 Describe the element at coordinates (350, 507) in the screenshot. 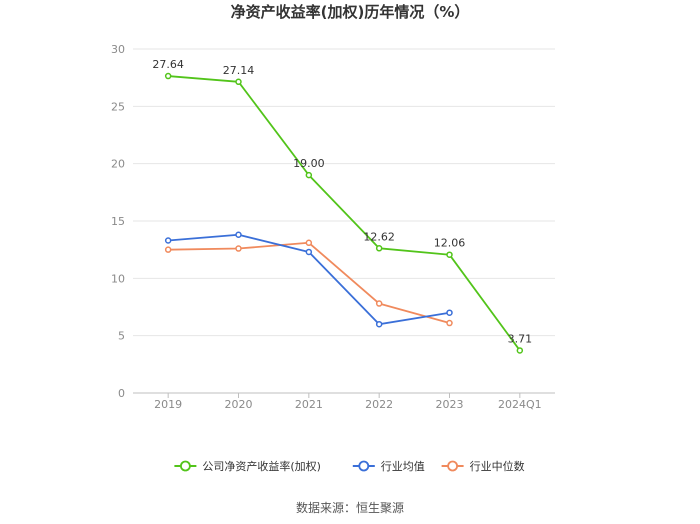

I see `source-text: 数据来源：恒生聚源` at that location.